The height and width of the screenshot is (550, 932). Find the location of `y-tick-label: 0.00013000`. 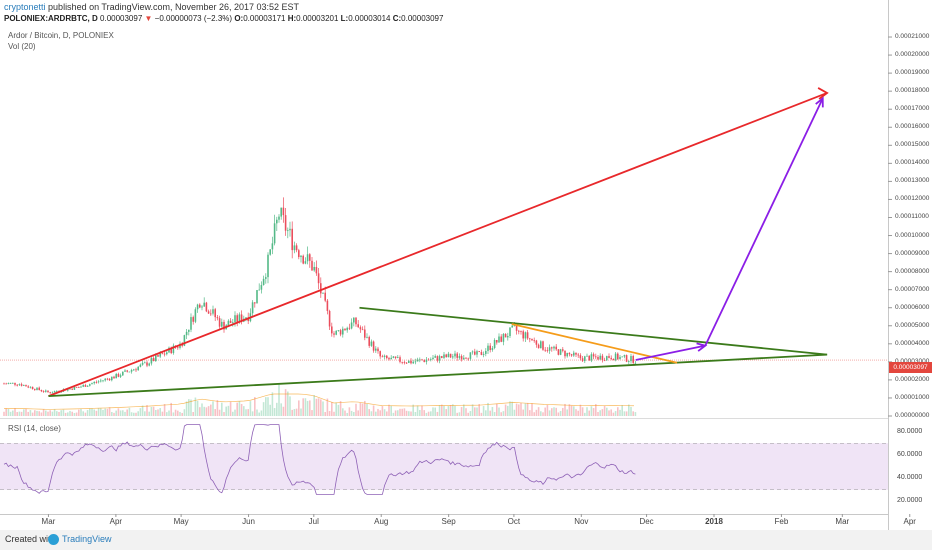

y-tick-label: 0.00013000 is located at coordinates (912, 181).